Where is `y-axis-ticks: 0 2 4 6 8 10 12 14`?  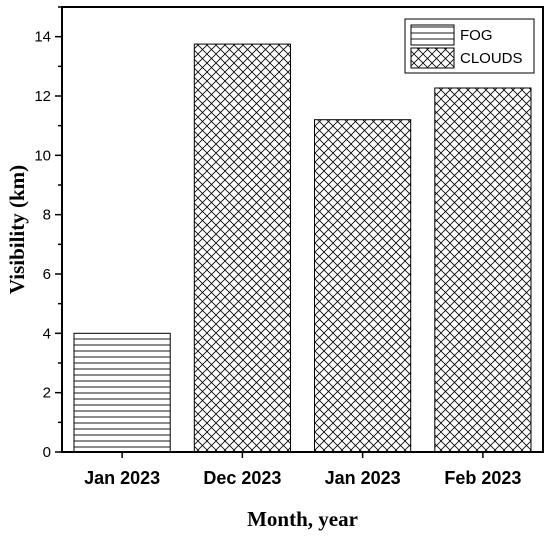
y-axis-ticks: 0 2 4 6 8 10 12 14 is located at coordinates (48, 233).